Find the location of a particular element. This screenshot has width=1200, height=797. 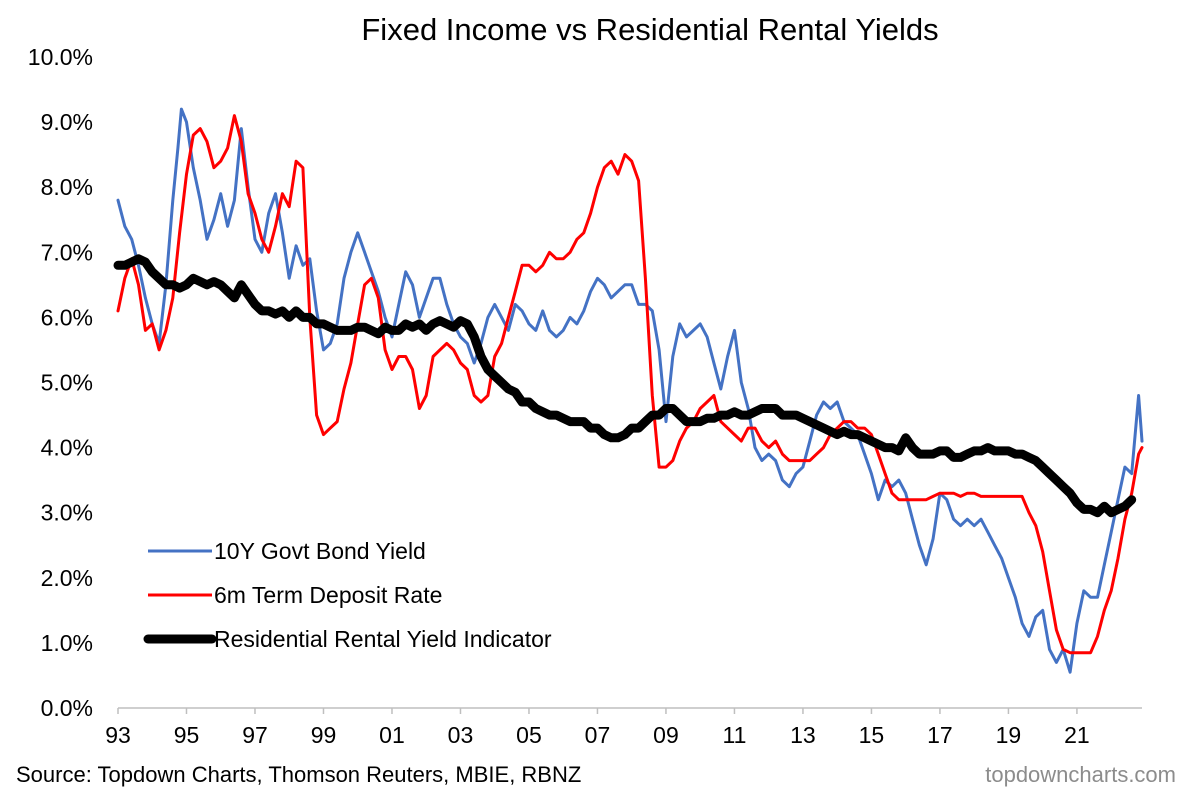

y-tick-label: 9.0% is located at coordinates (67, 122).